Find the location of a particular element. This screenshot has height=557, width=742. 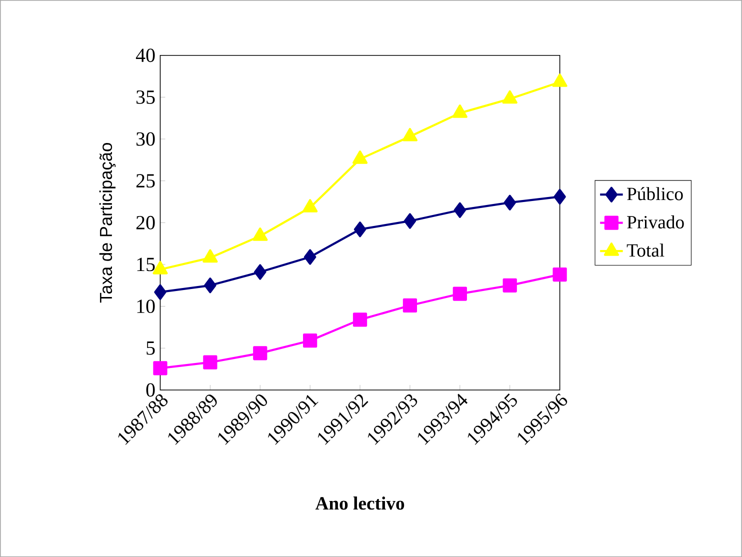

y-tick-label: 40 is located at coordinates (145, 55).